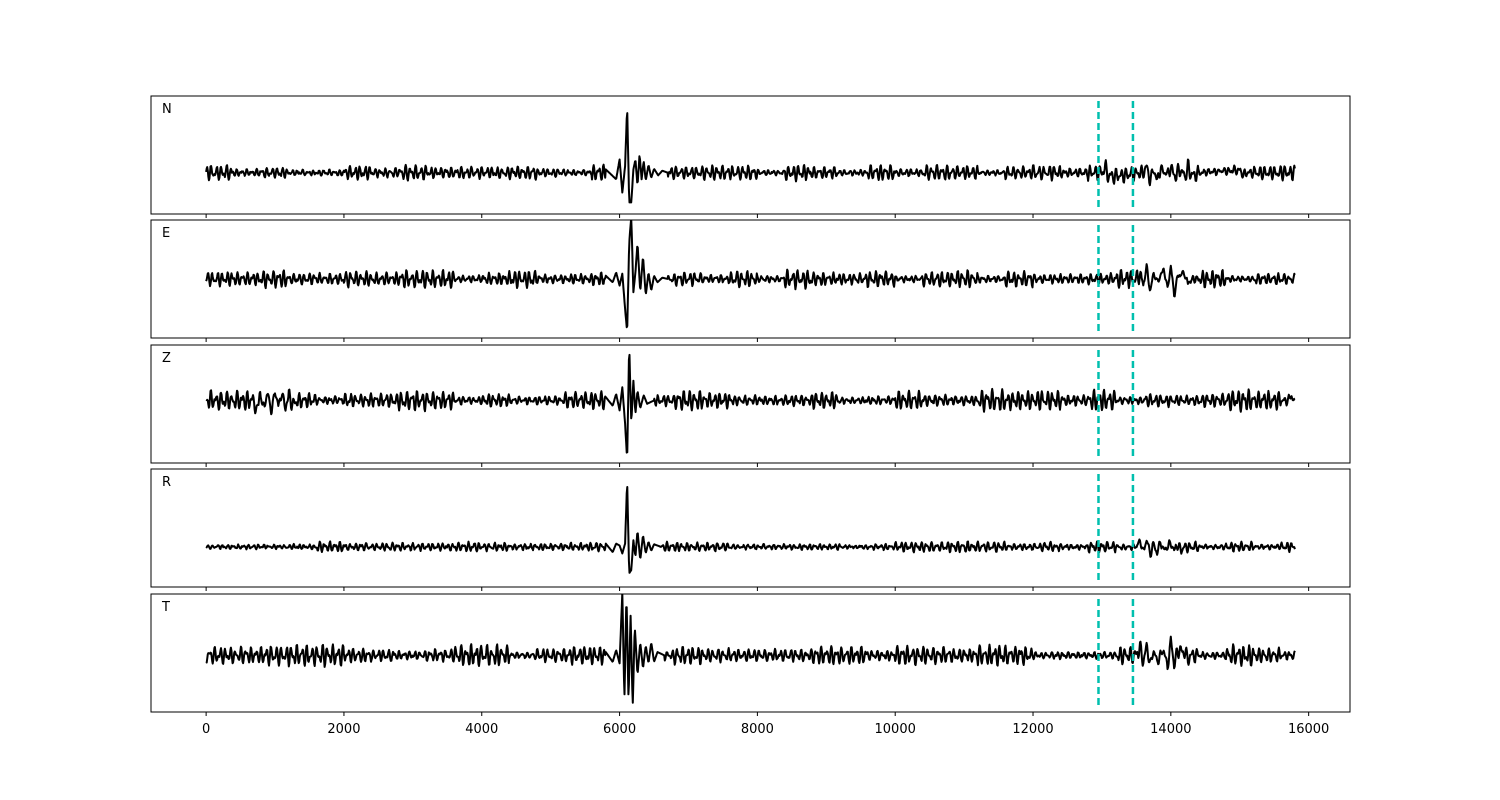 This screenshot has height=800, width=1500. What do you see at coordinates (895, 729) in the screenshot?
I see `x-tick-label: 10000` at bounding box center [895, 729].